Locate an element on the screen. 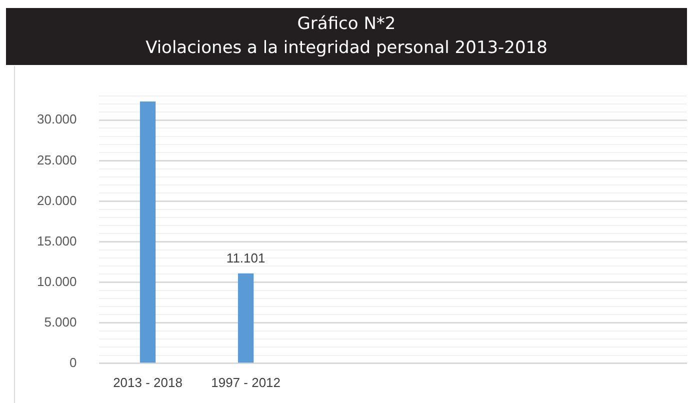  y-tick-label: 20.000 is located at coordinates (56, 200).